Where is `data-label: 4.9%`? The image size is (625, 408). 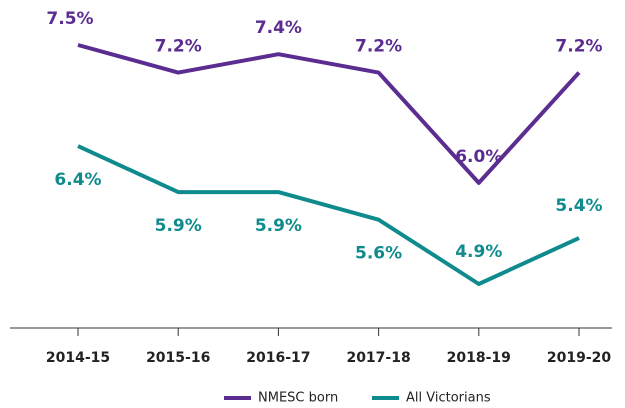 data-label: 4.9% is located at coordinates (478, 252).